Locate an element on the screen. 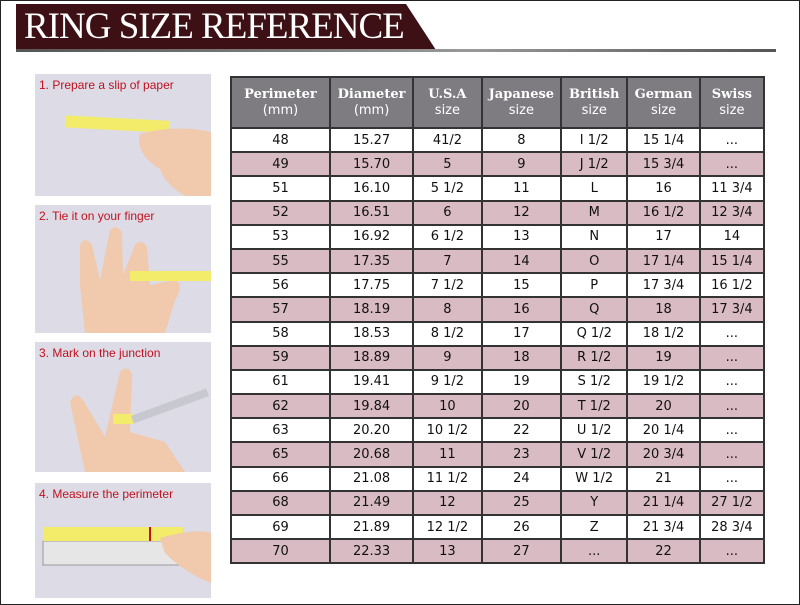 The image size is (800, 605). step-panel-2: 2. Tie it on your finger is located at coordinates (123, 269).